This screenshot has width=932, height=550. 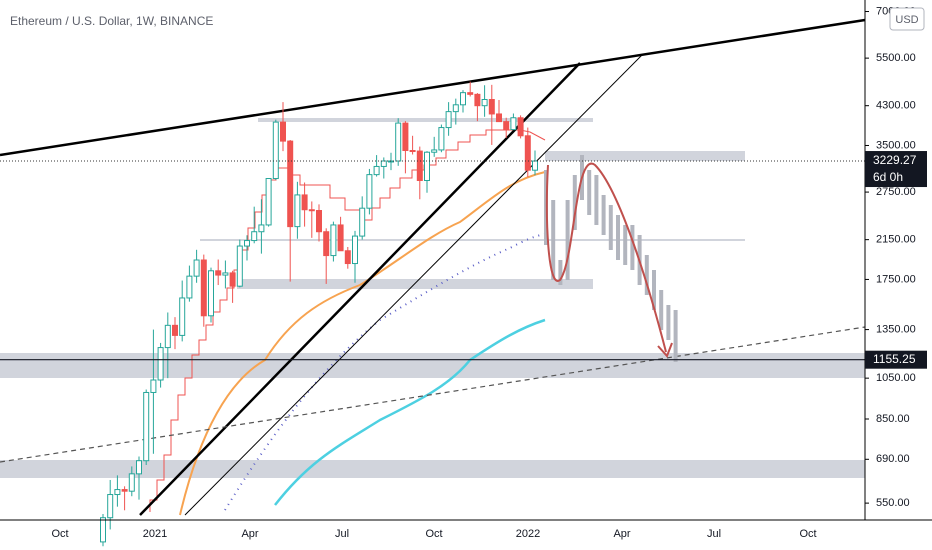 I want to click on currency-badge, so click(x=907, y=19).